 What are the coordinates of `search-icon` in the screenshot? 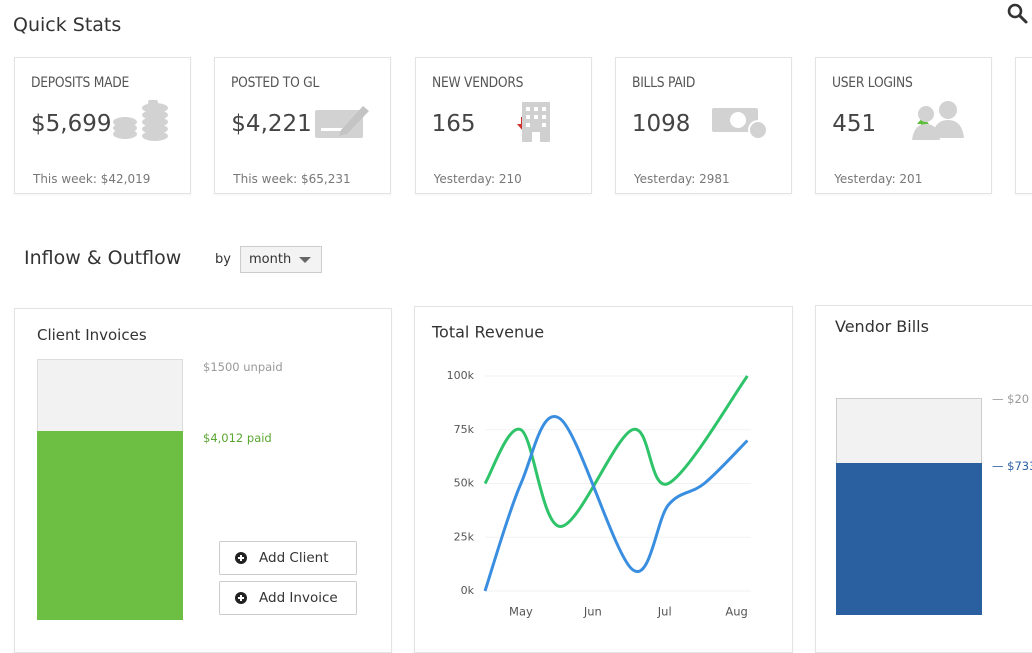 It's located at (1018, 14).